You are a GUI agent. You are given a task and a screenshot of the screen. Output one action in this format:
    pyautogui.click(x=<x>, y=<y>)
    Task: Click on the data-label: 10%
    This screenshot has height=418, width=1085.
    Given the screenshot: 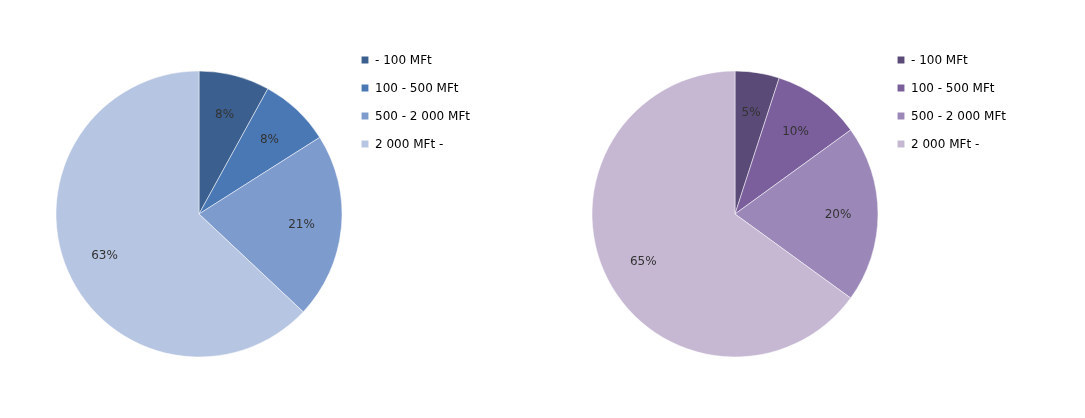 What is the action you would take?
    pyautogui.click(x=795, y=130)
    